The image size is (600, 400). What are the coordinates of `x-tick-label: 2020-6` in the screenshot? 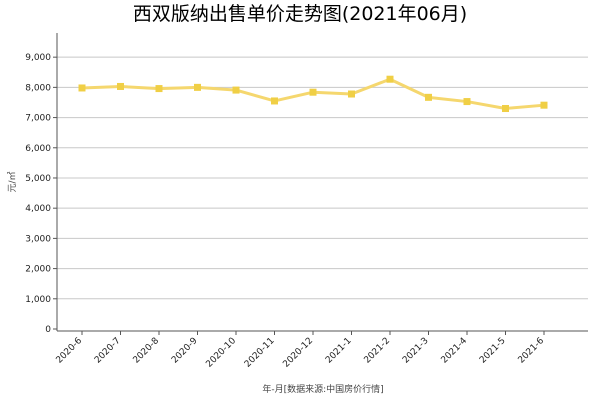 It's located at (70, 351).